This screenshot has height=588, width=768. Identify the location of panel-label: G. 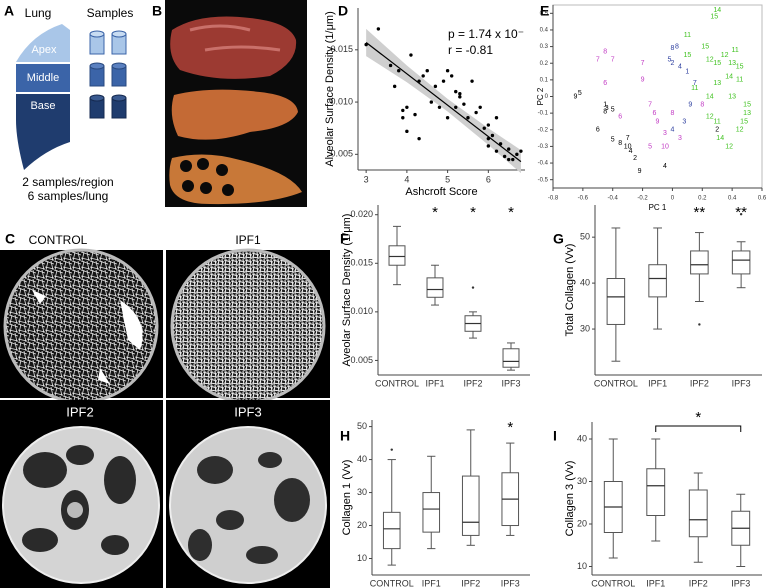
(558, 239).